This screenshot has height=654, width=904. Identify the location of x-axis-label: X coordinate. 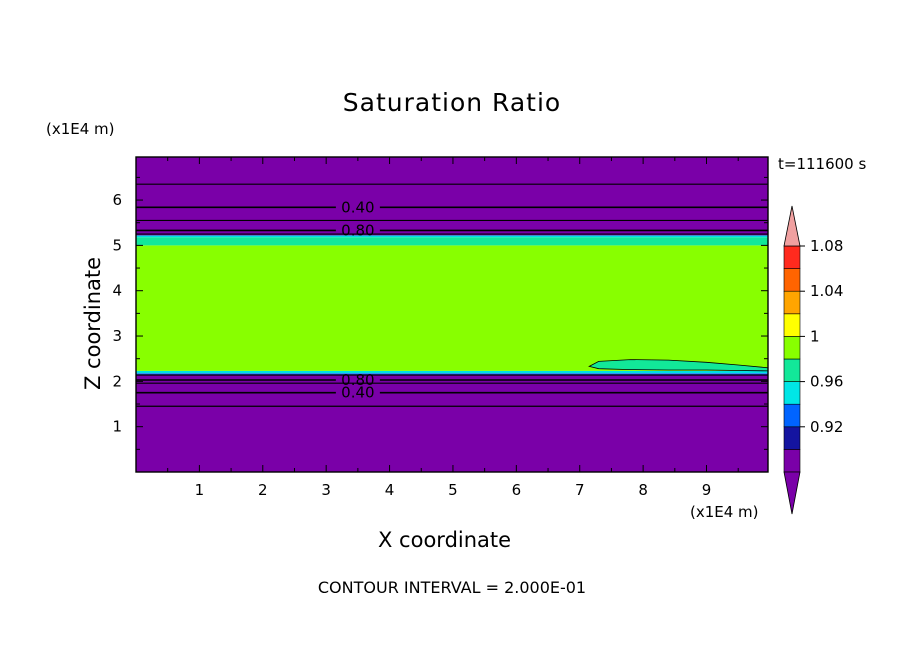
(445, 540).